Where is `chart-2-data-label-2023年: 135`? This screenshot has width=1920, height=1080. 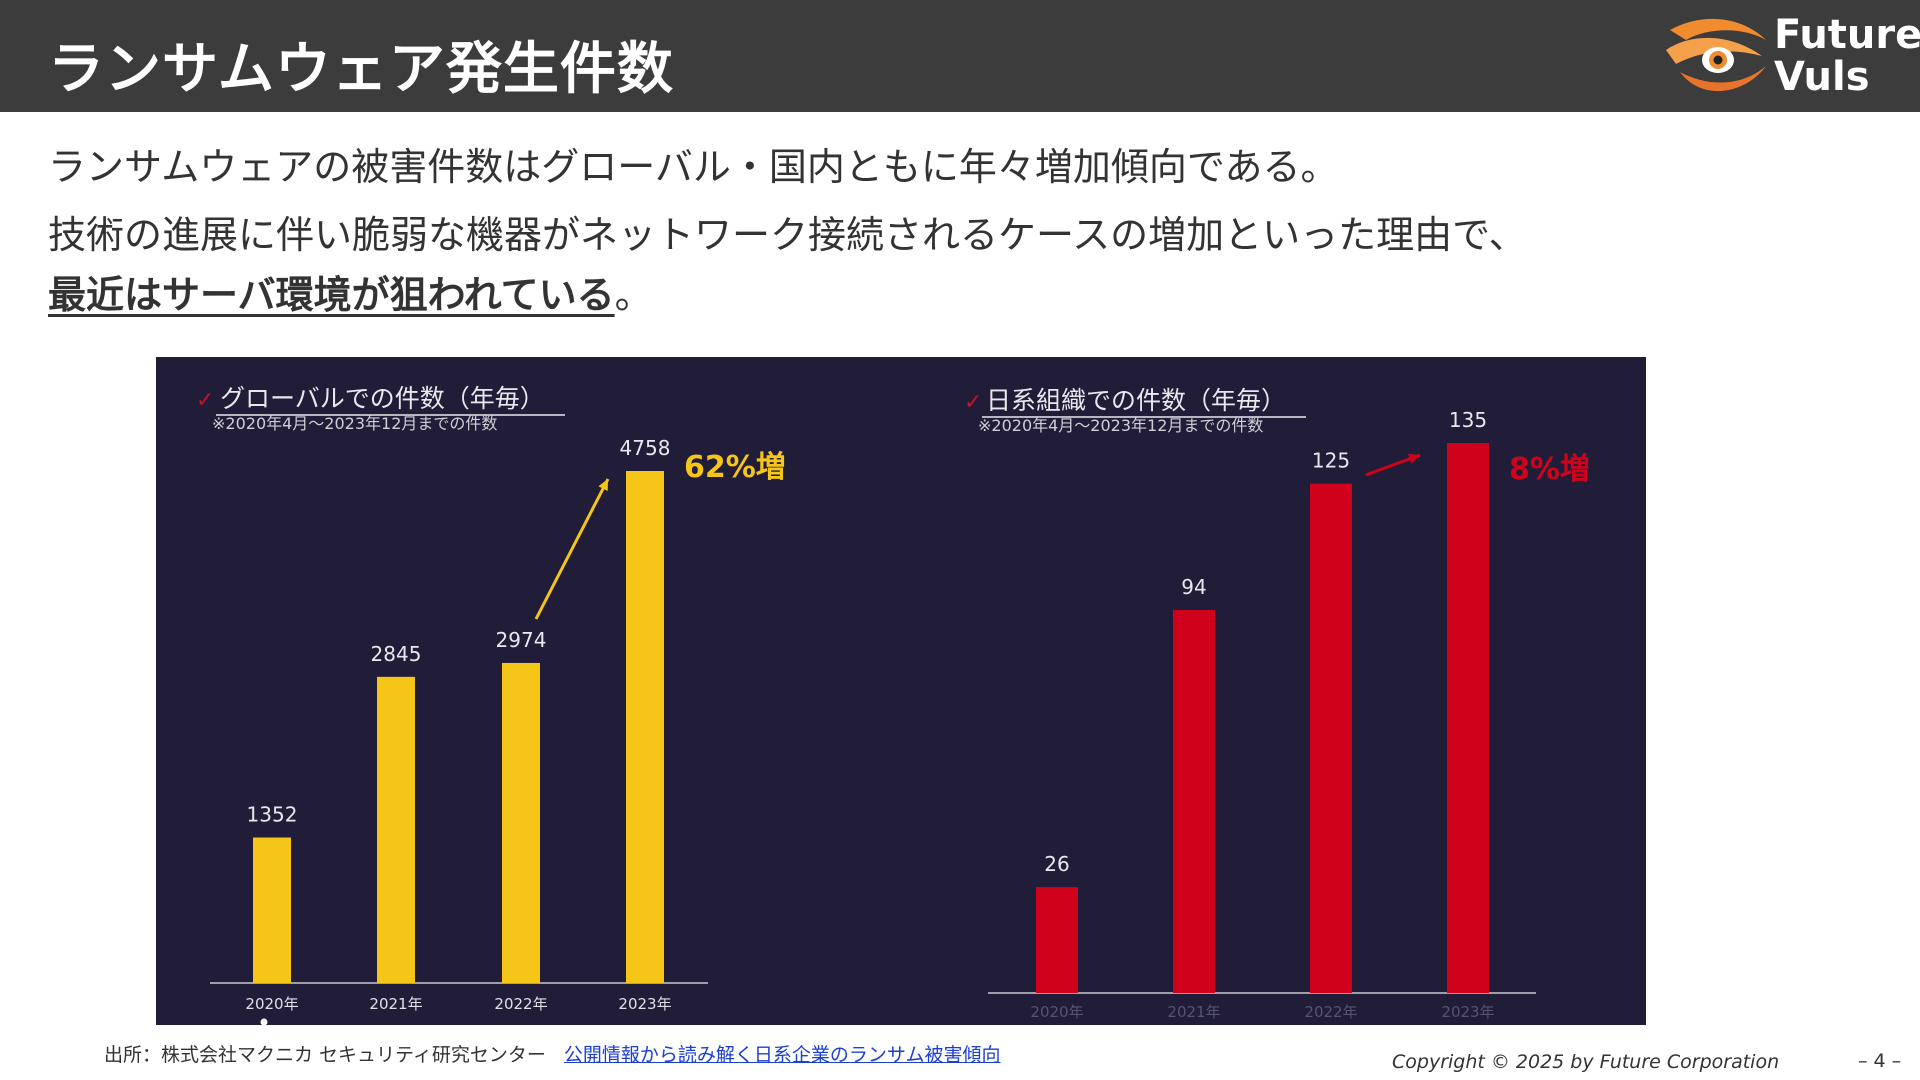
chart-2-data-label-2023年: 135 is located at coordinates (1468, 420).